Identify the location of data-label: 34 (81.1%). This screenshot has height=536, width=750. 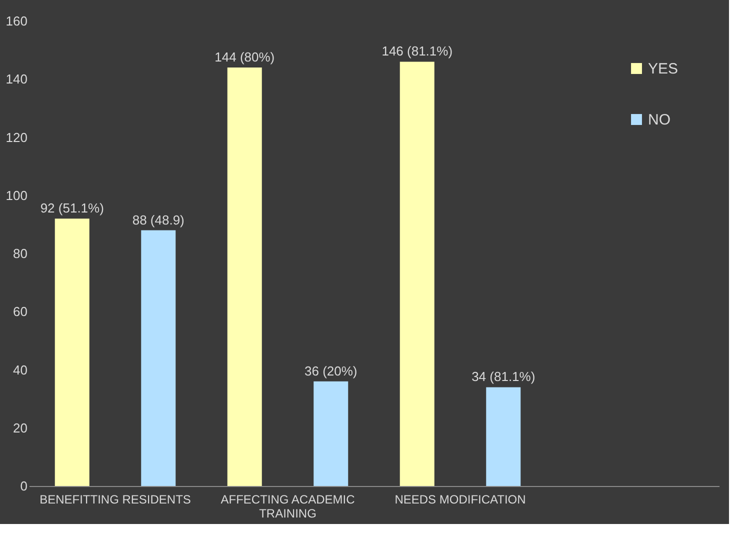
(504, 376).